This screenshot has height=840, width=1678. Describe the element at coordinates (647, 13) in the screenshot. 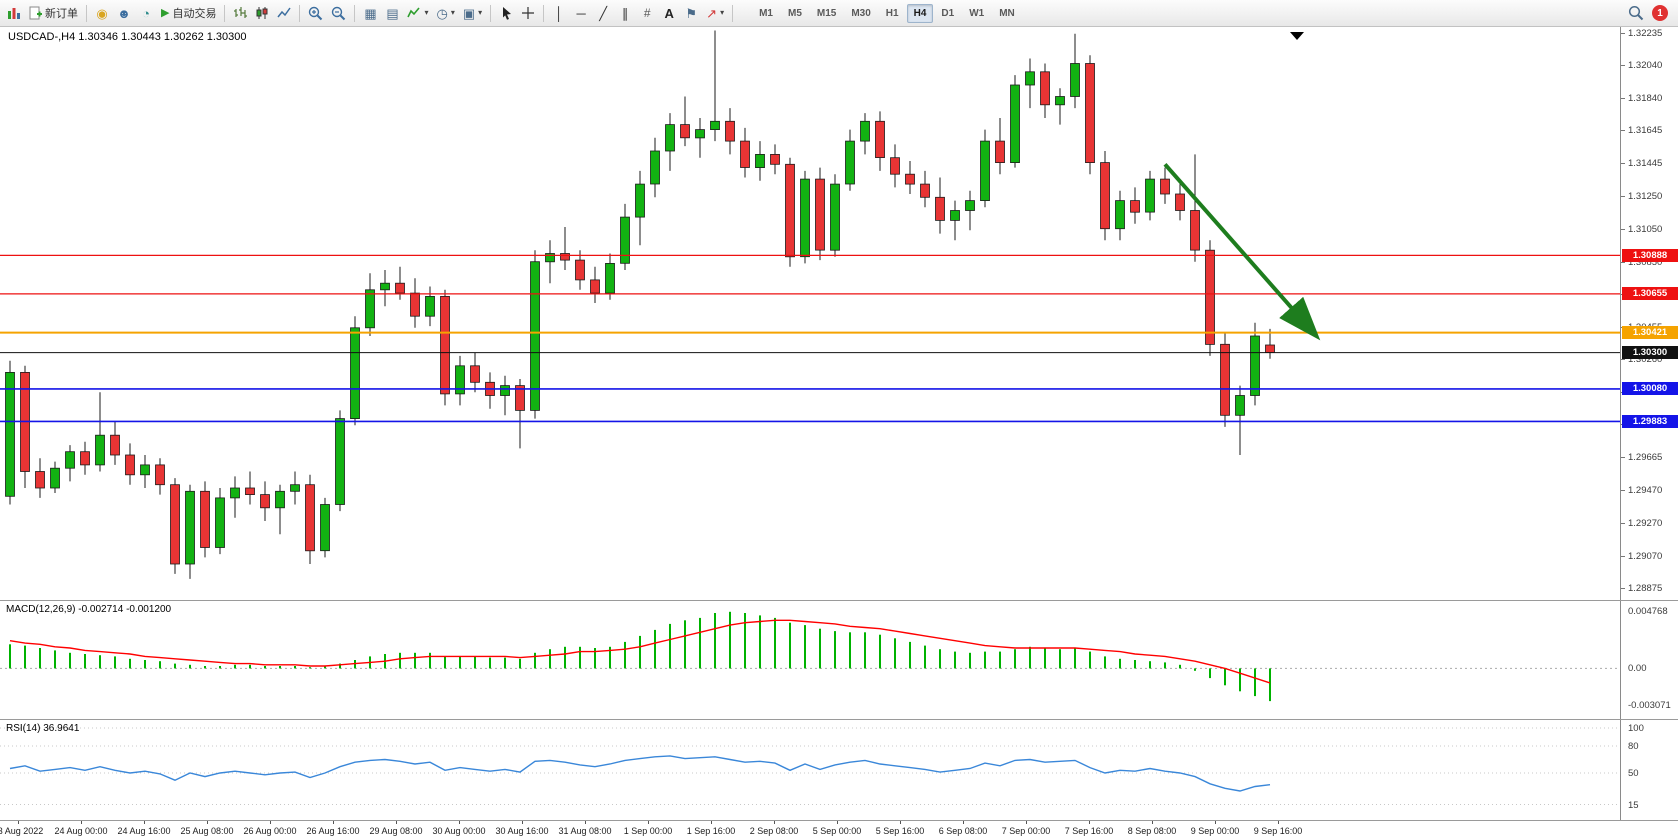

I see `fibonacci-button: #` at that location.